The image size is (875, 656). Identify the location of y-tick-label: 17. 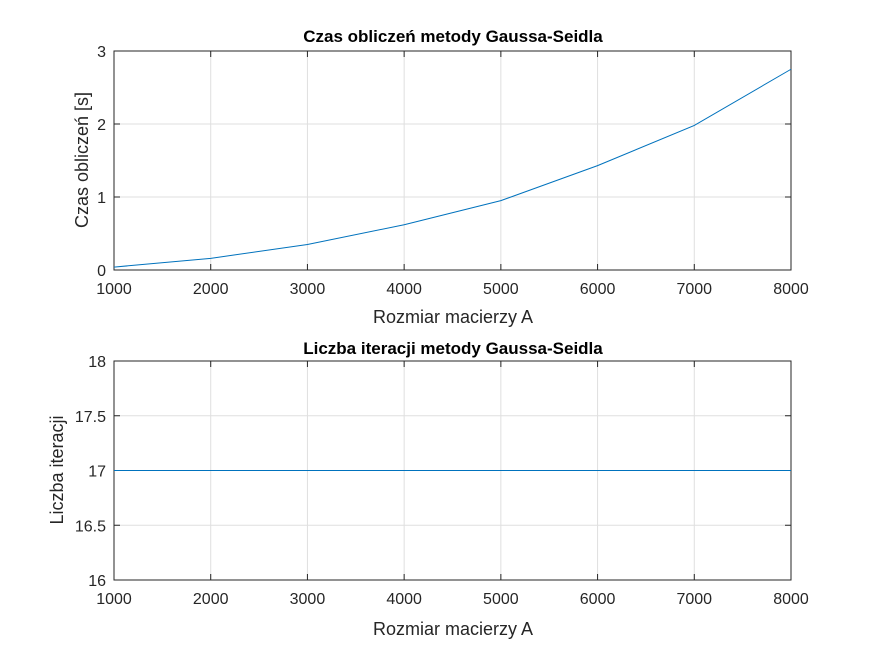
(97, 472).